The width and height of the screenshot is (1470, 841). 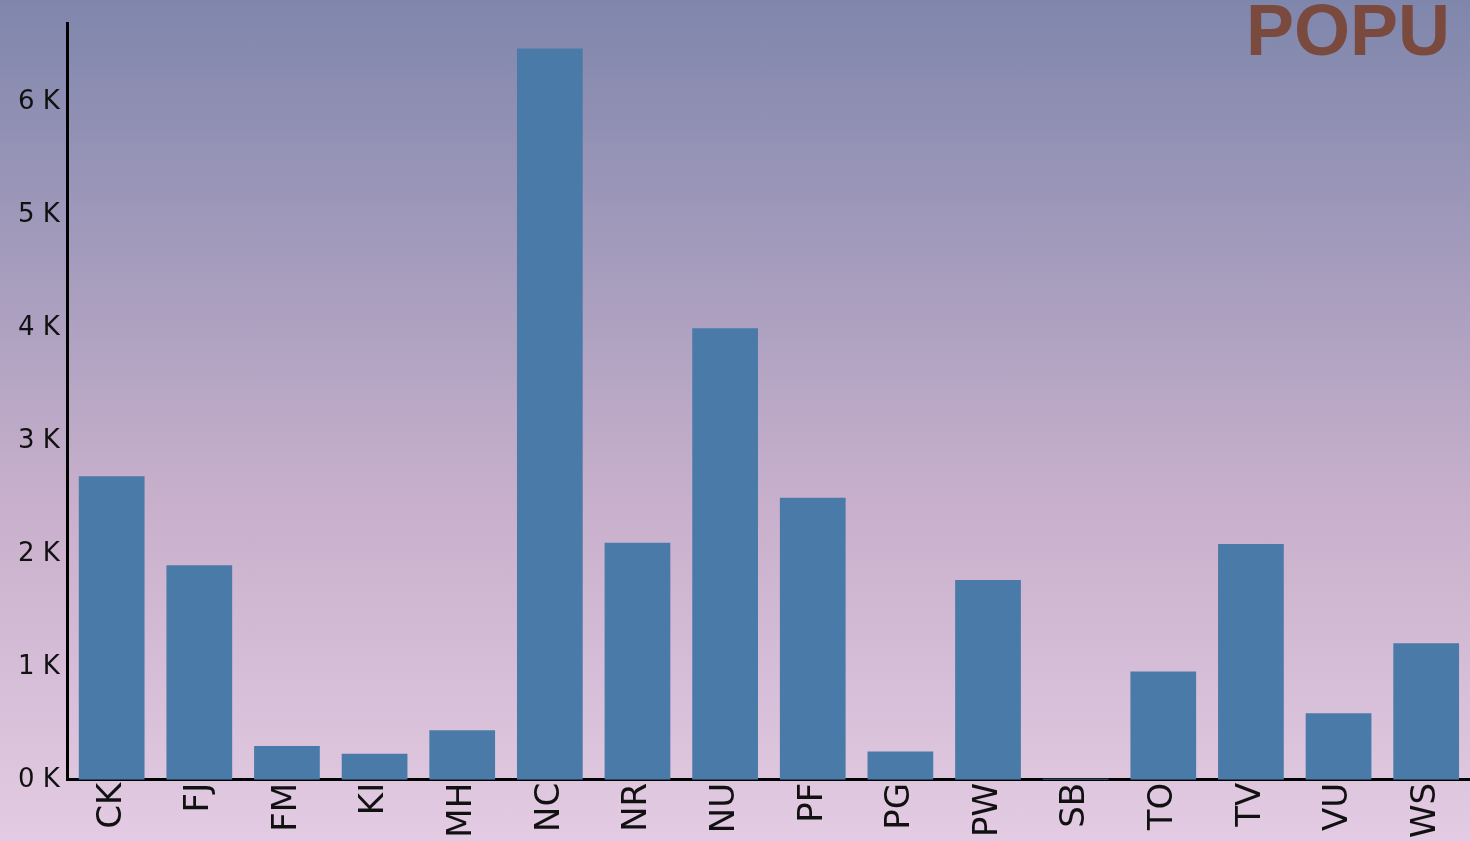 I want to click on x-tick-label: FM, so click(x=283, y=807).